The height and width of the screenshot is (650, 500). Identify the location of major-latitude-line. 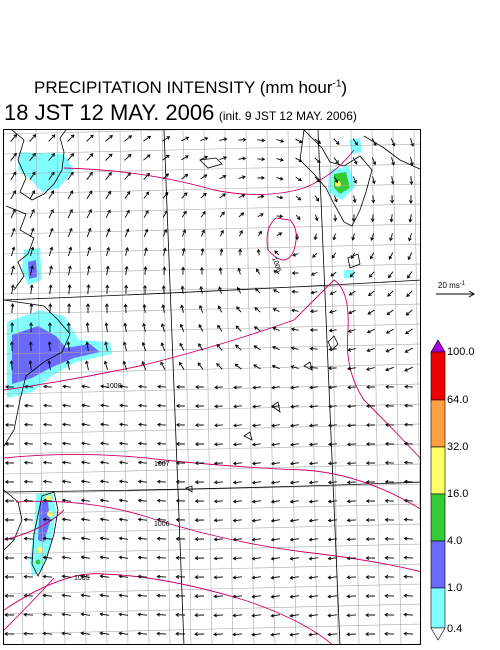
(212, 487).